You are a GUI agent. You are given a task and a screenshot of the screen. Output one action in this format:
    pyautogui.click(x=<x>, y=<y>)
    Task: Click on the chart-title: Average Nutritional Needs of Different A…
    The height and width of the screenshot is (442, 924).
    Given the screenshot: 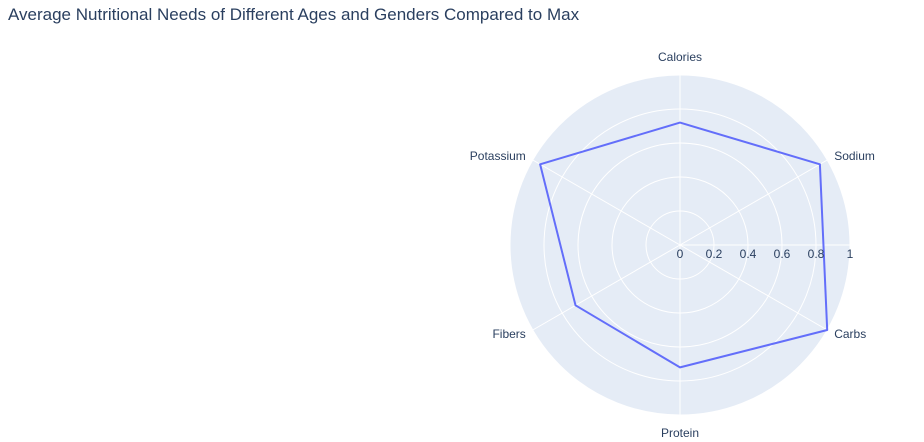 What is the action you would take?
    pyautogui.click(x=294, y=14)
    